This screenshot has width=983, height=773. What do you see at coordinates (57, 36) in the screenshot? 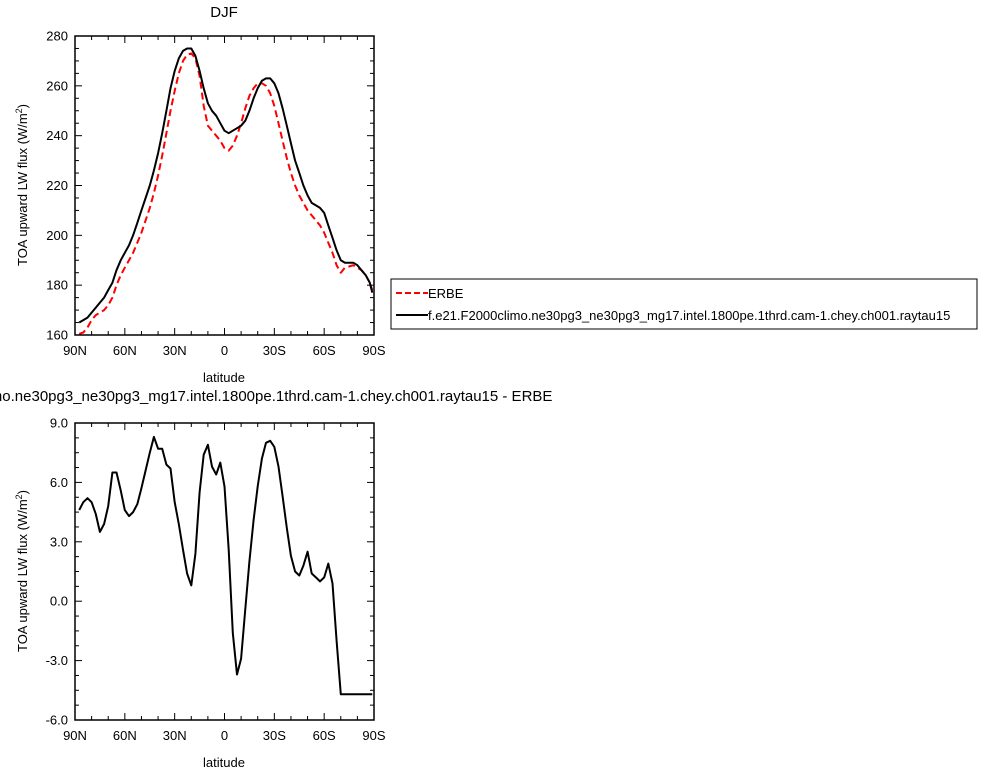
I see `y-tick-label: 280` at bounding box center [57, 36].